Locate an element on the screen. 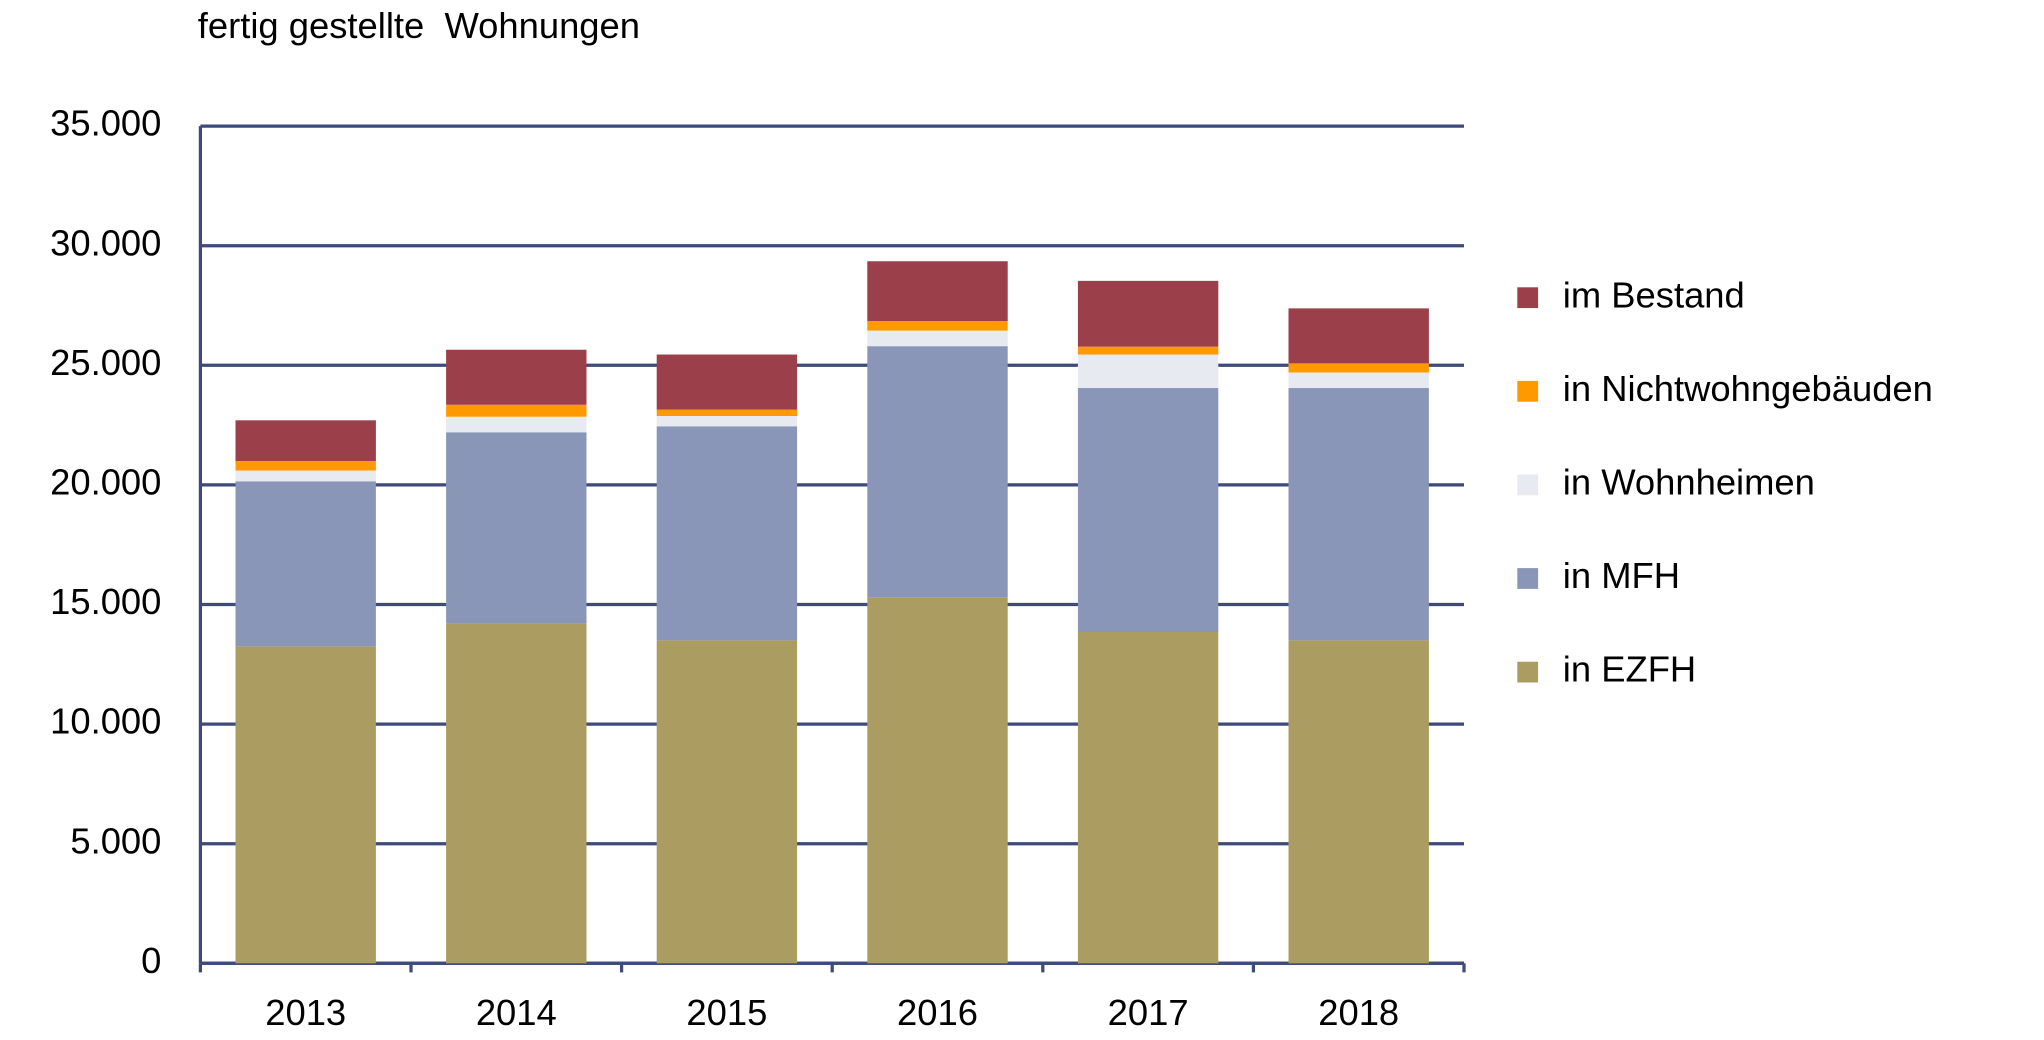 Image resolution: width=2044 pixels, height=1040 pixels. y-tick-label: 0 is located at coordinates (151, 960).